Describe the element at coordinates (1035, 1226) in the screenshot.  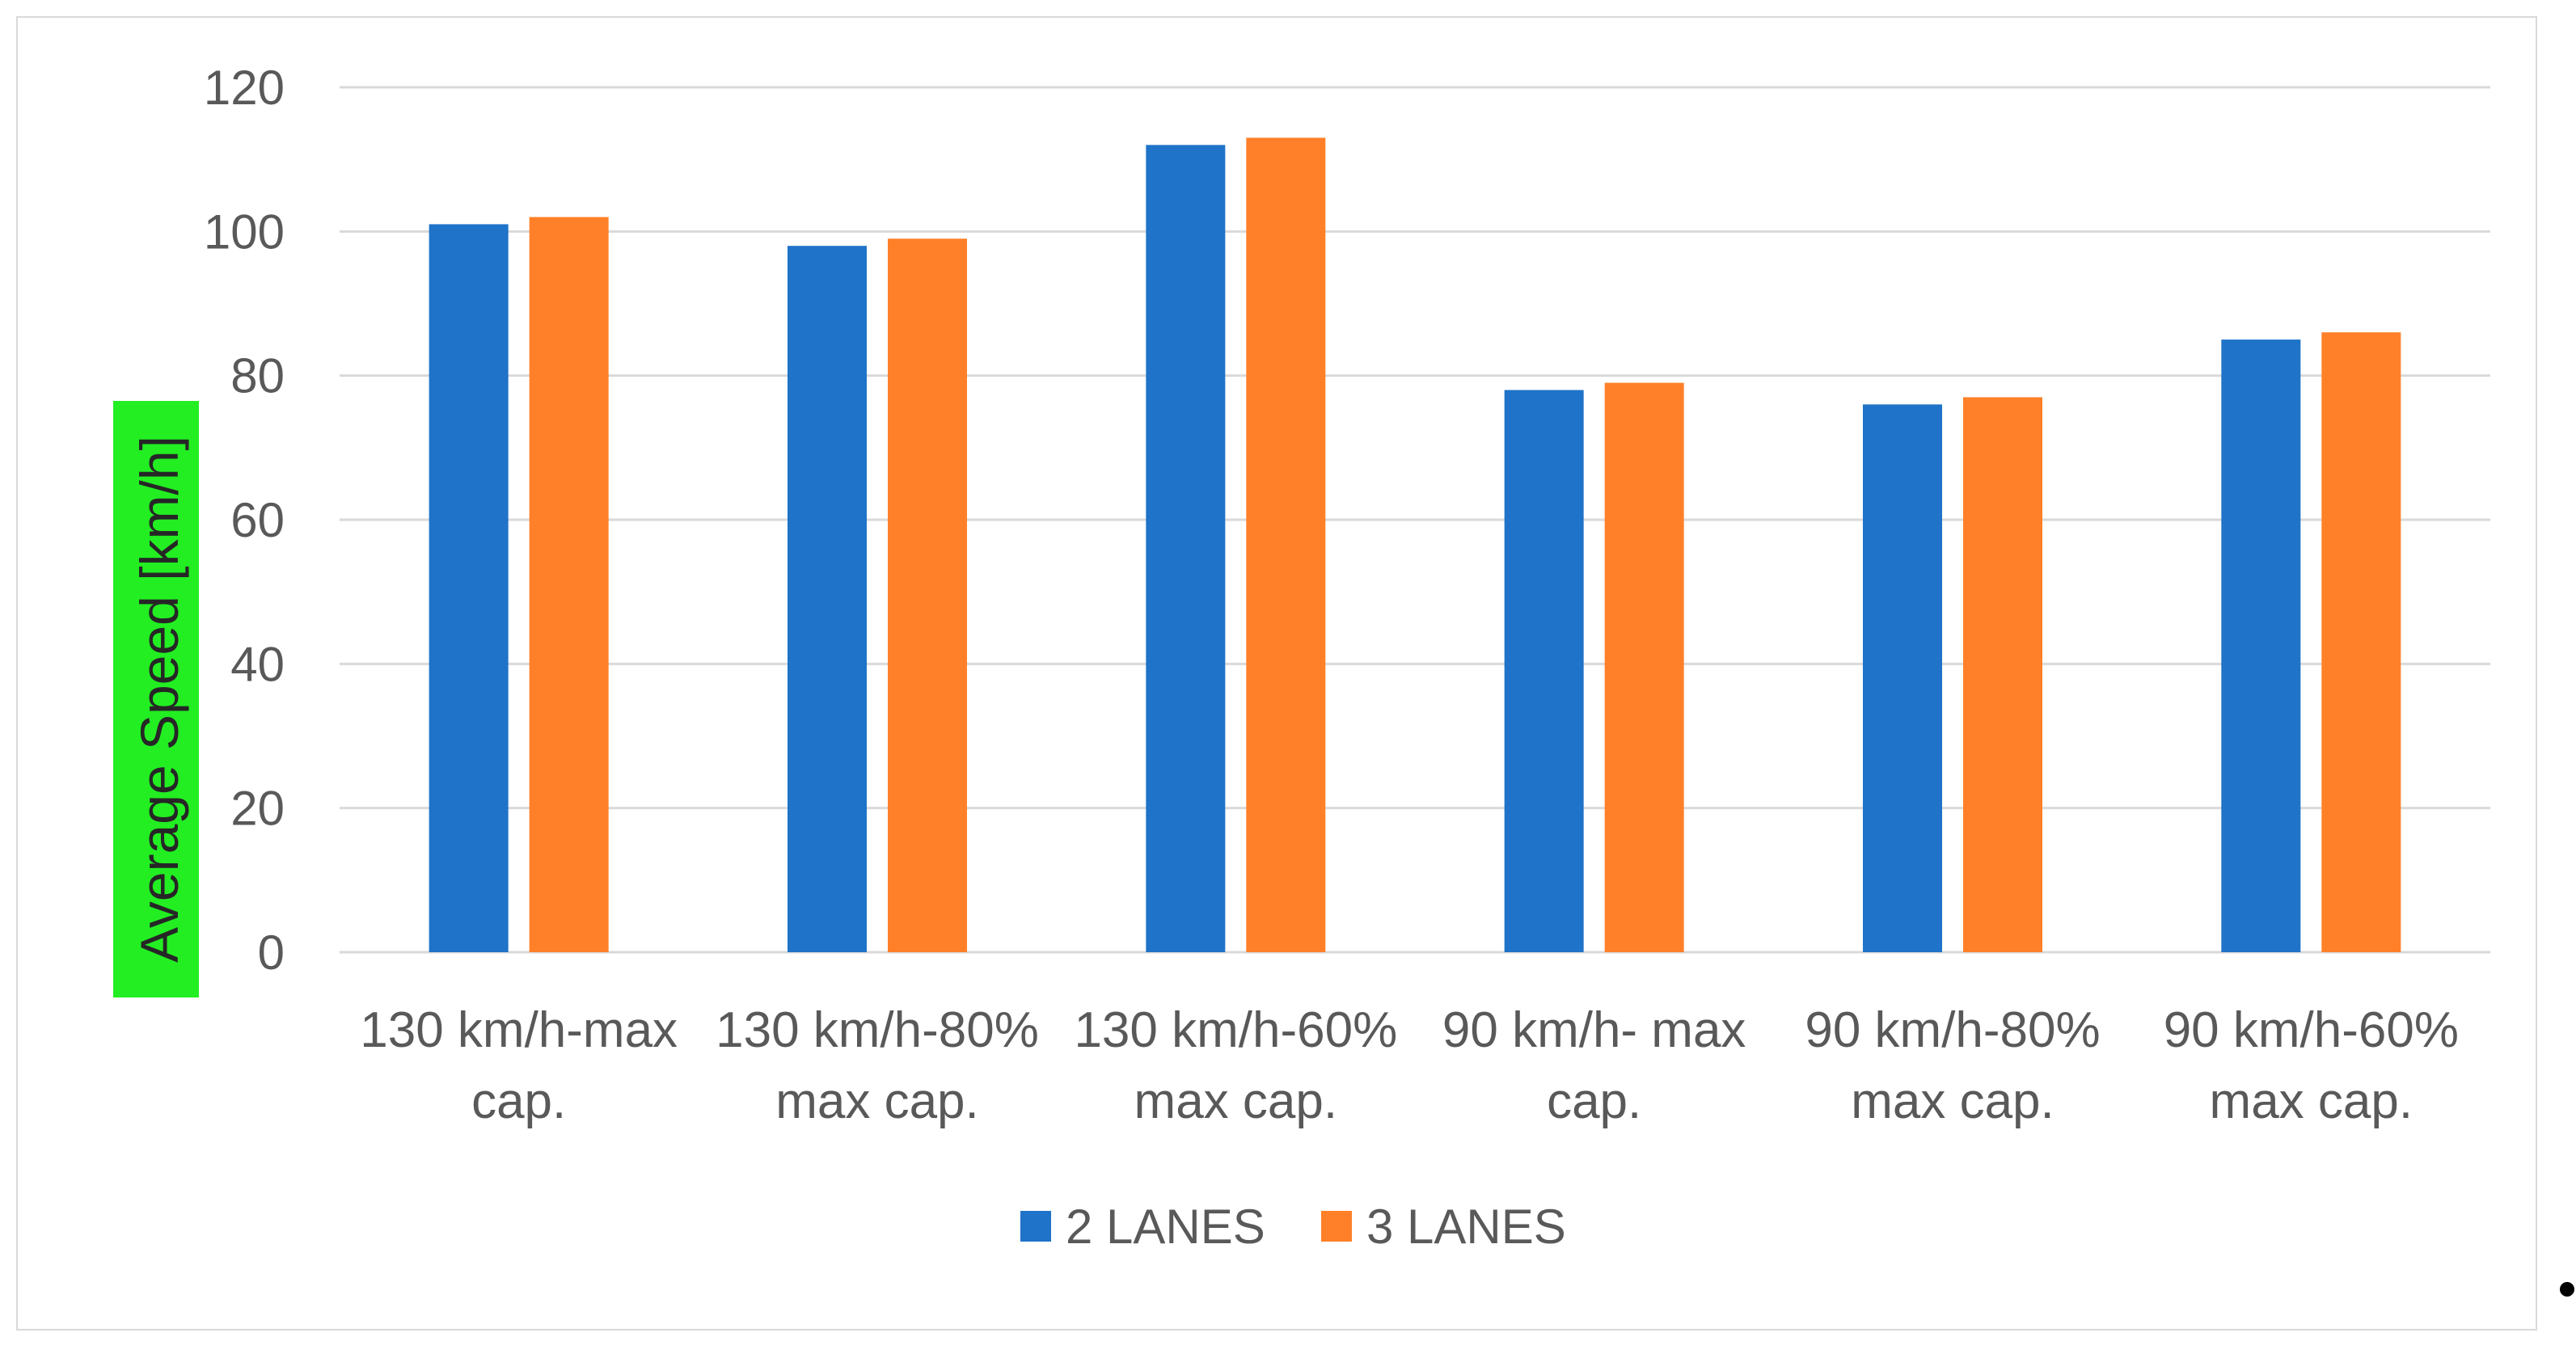
I see `legend-swatch-2-lanes` at that location.